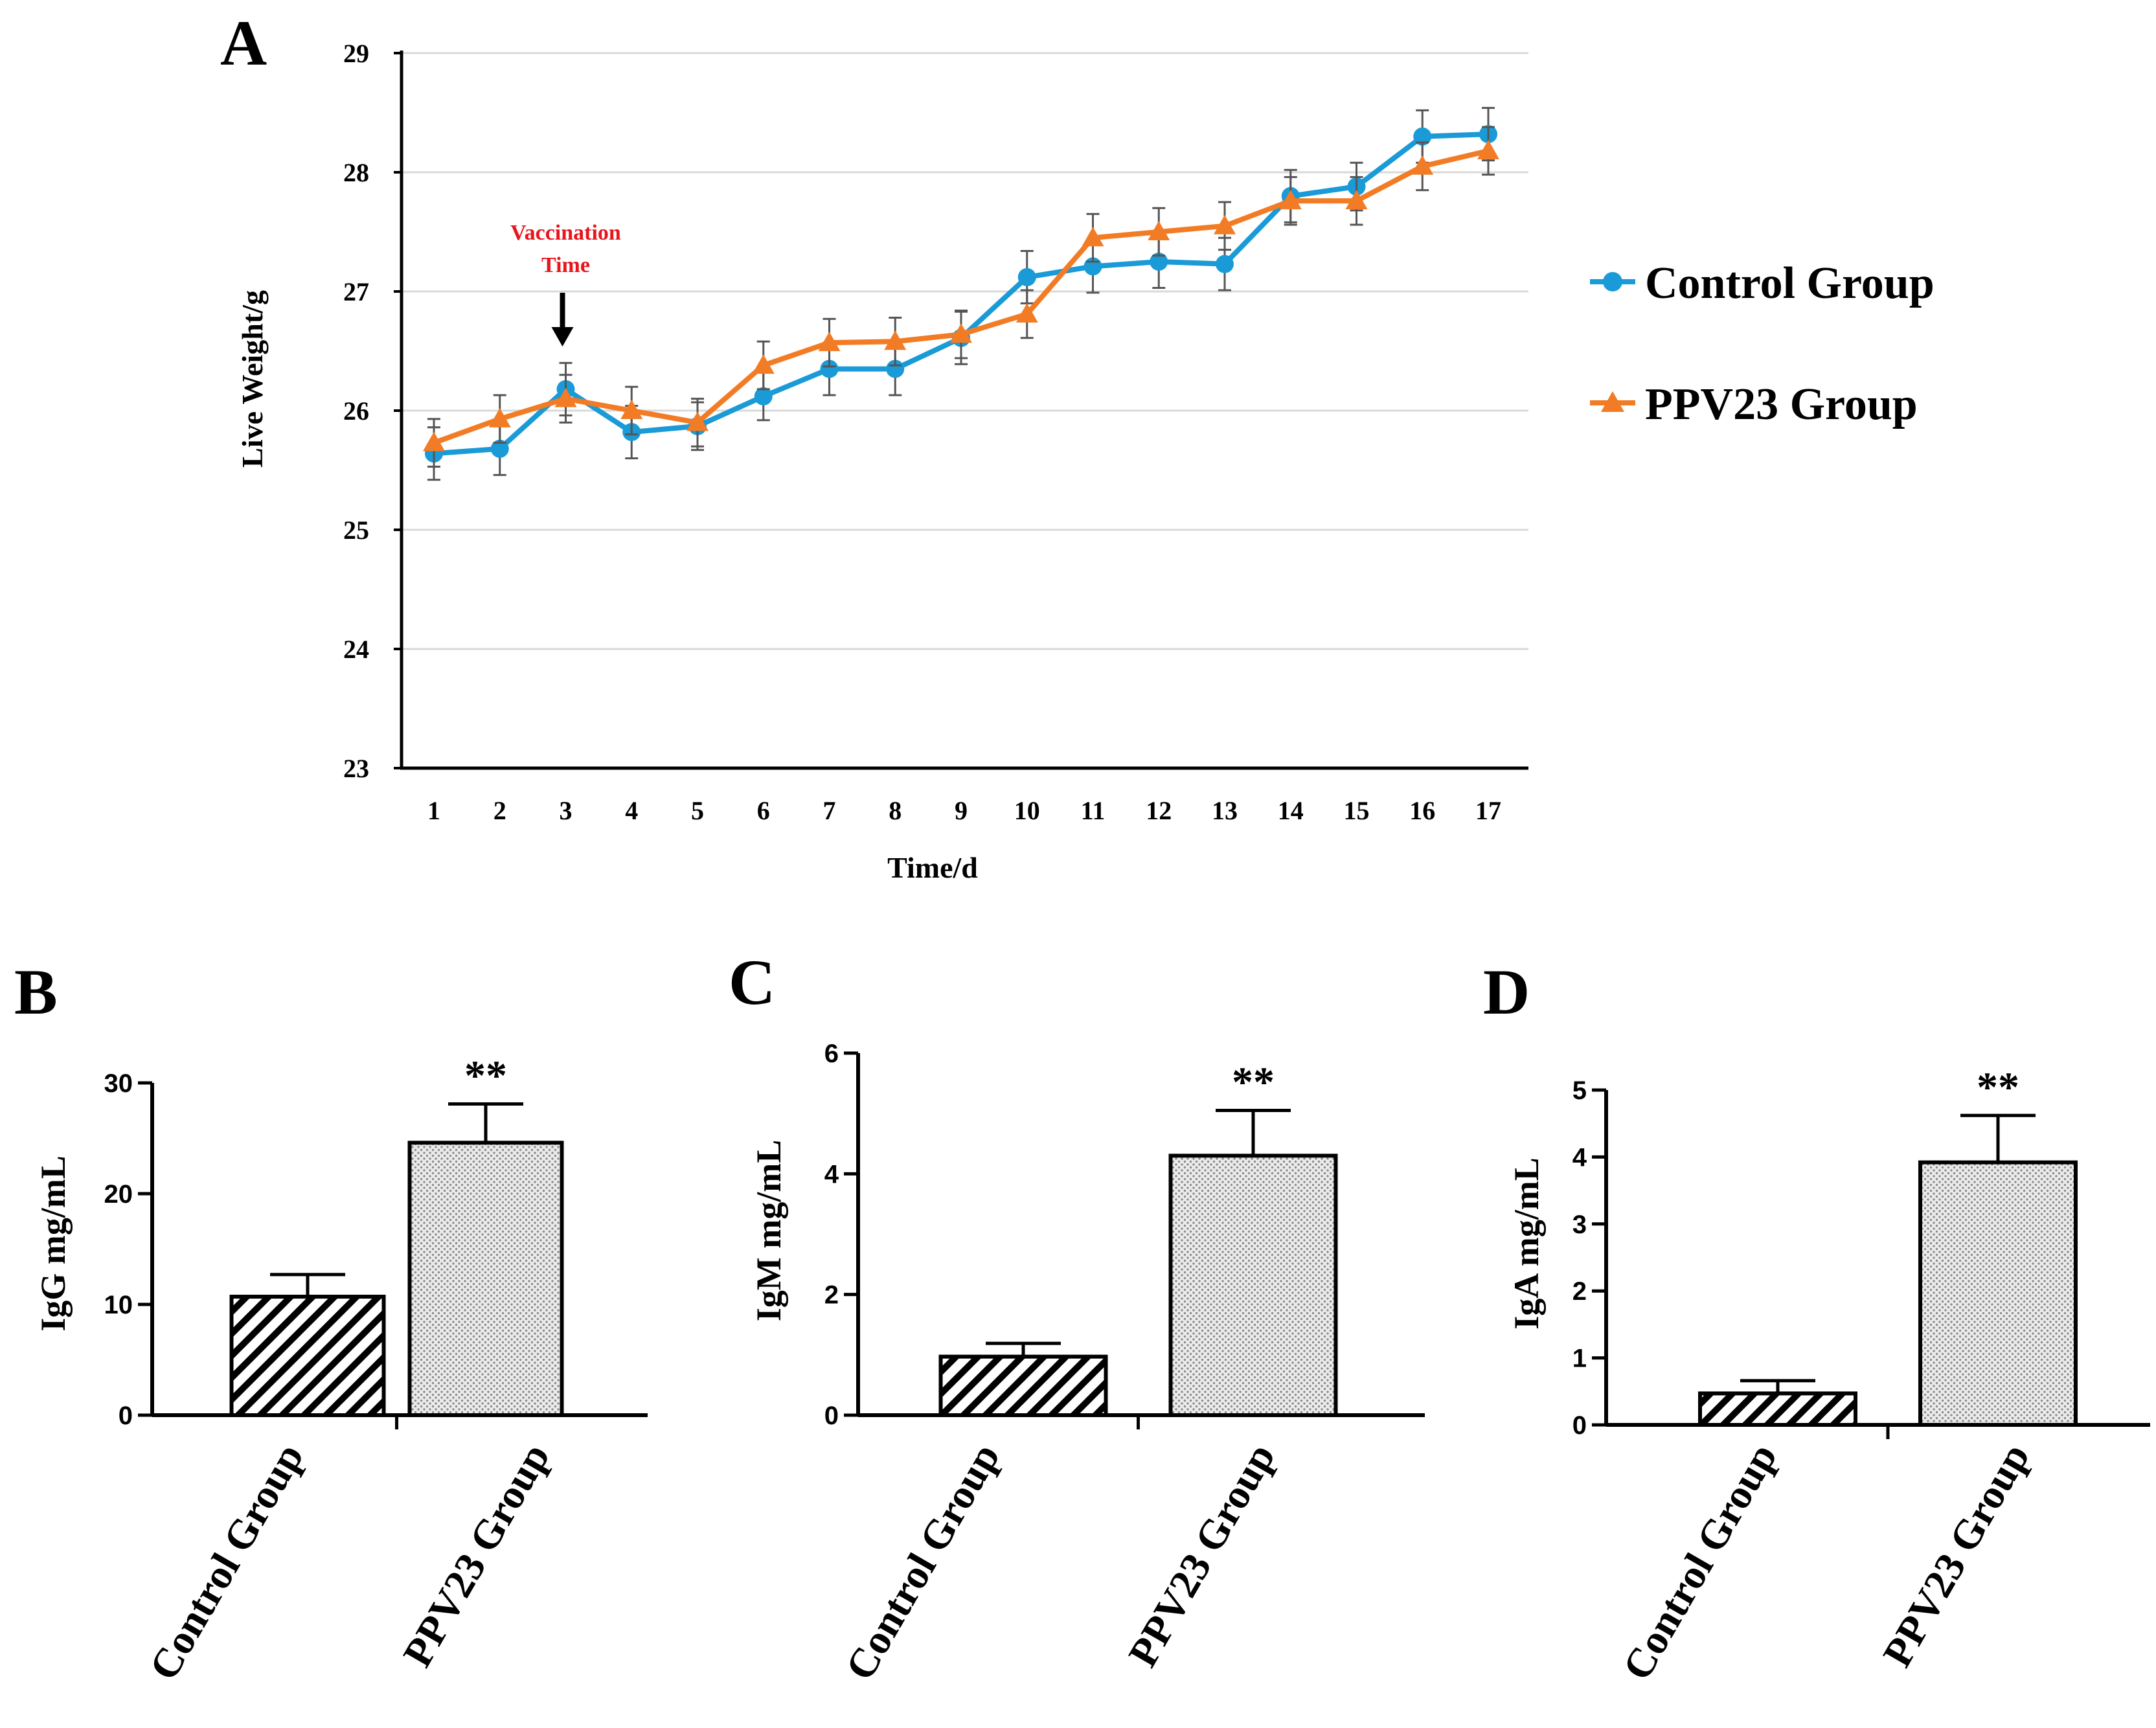 The width and height of the screenshot is (2156, 1728). I want to click on x-tick-label: 12, so click(1159, 810).